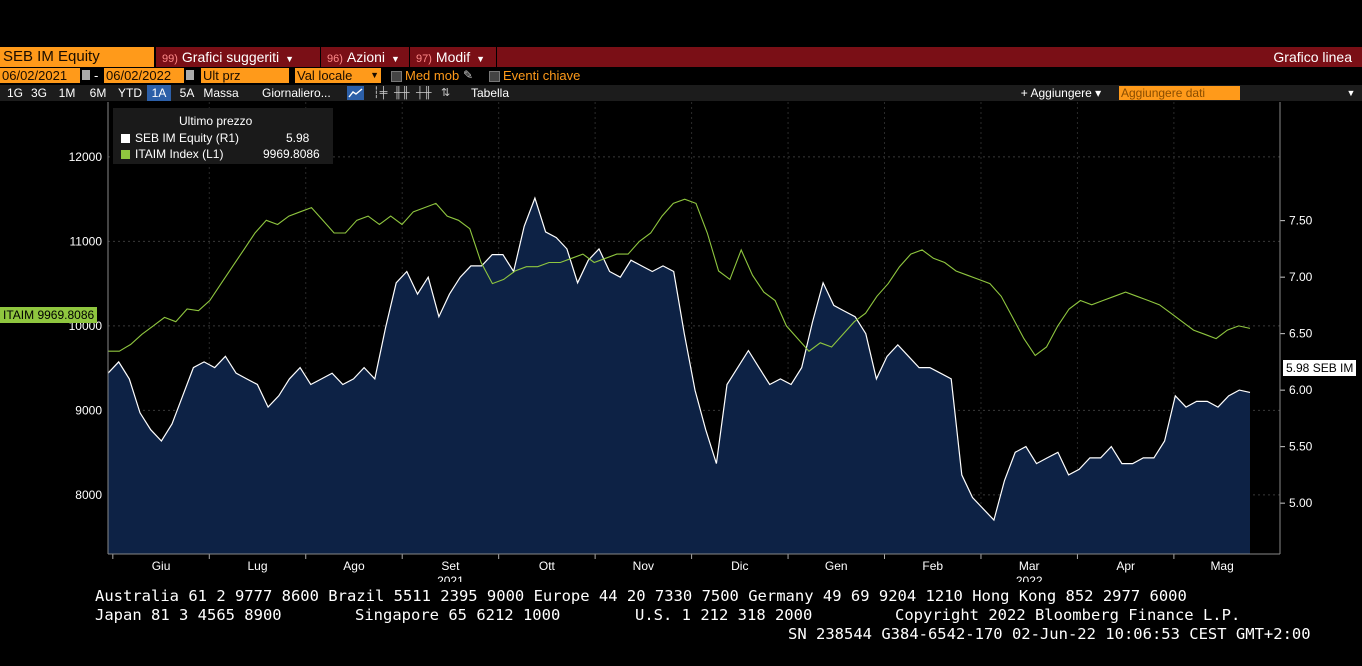 The width and height of the screenshot is (1362, 666). What do you see at coordinates (14, 93) in the screenshot?
I see `period-tab-1g: 1G` at bounding box center [14, 93].